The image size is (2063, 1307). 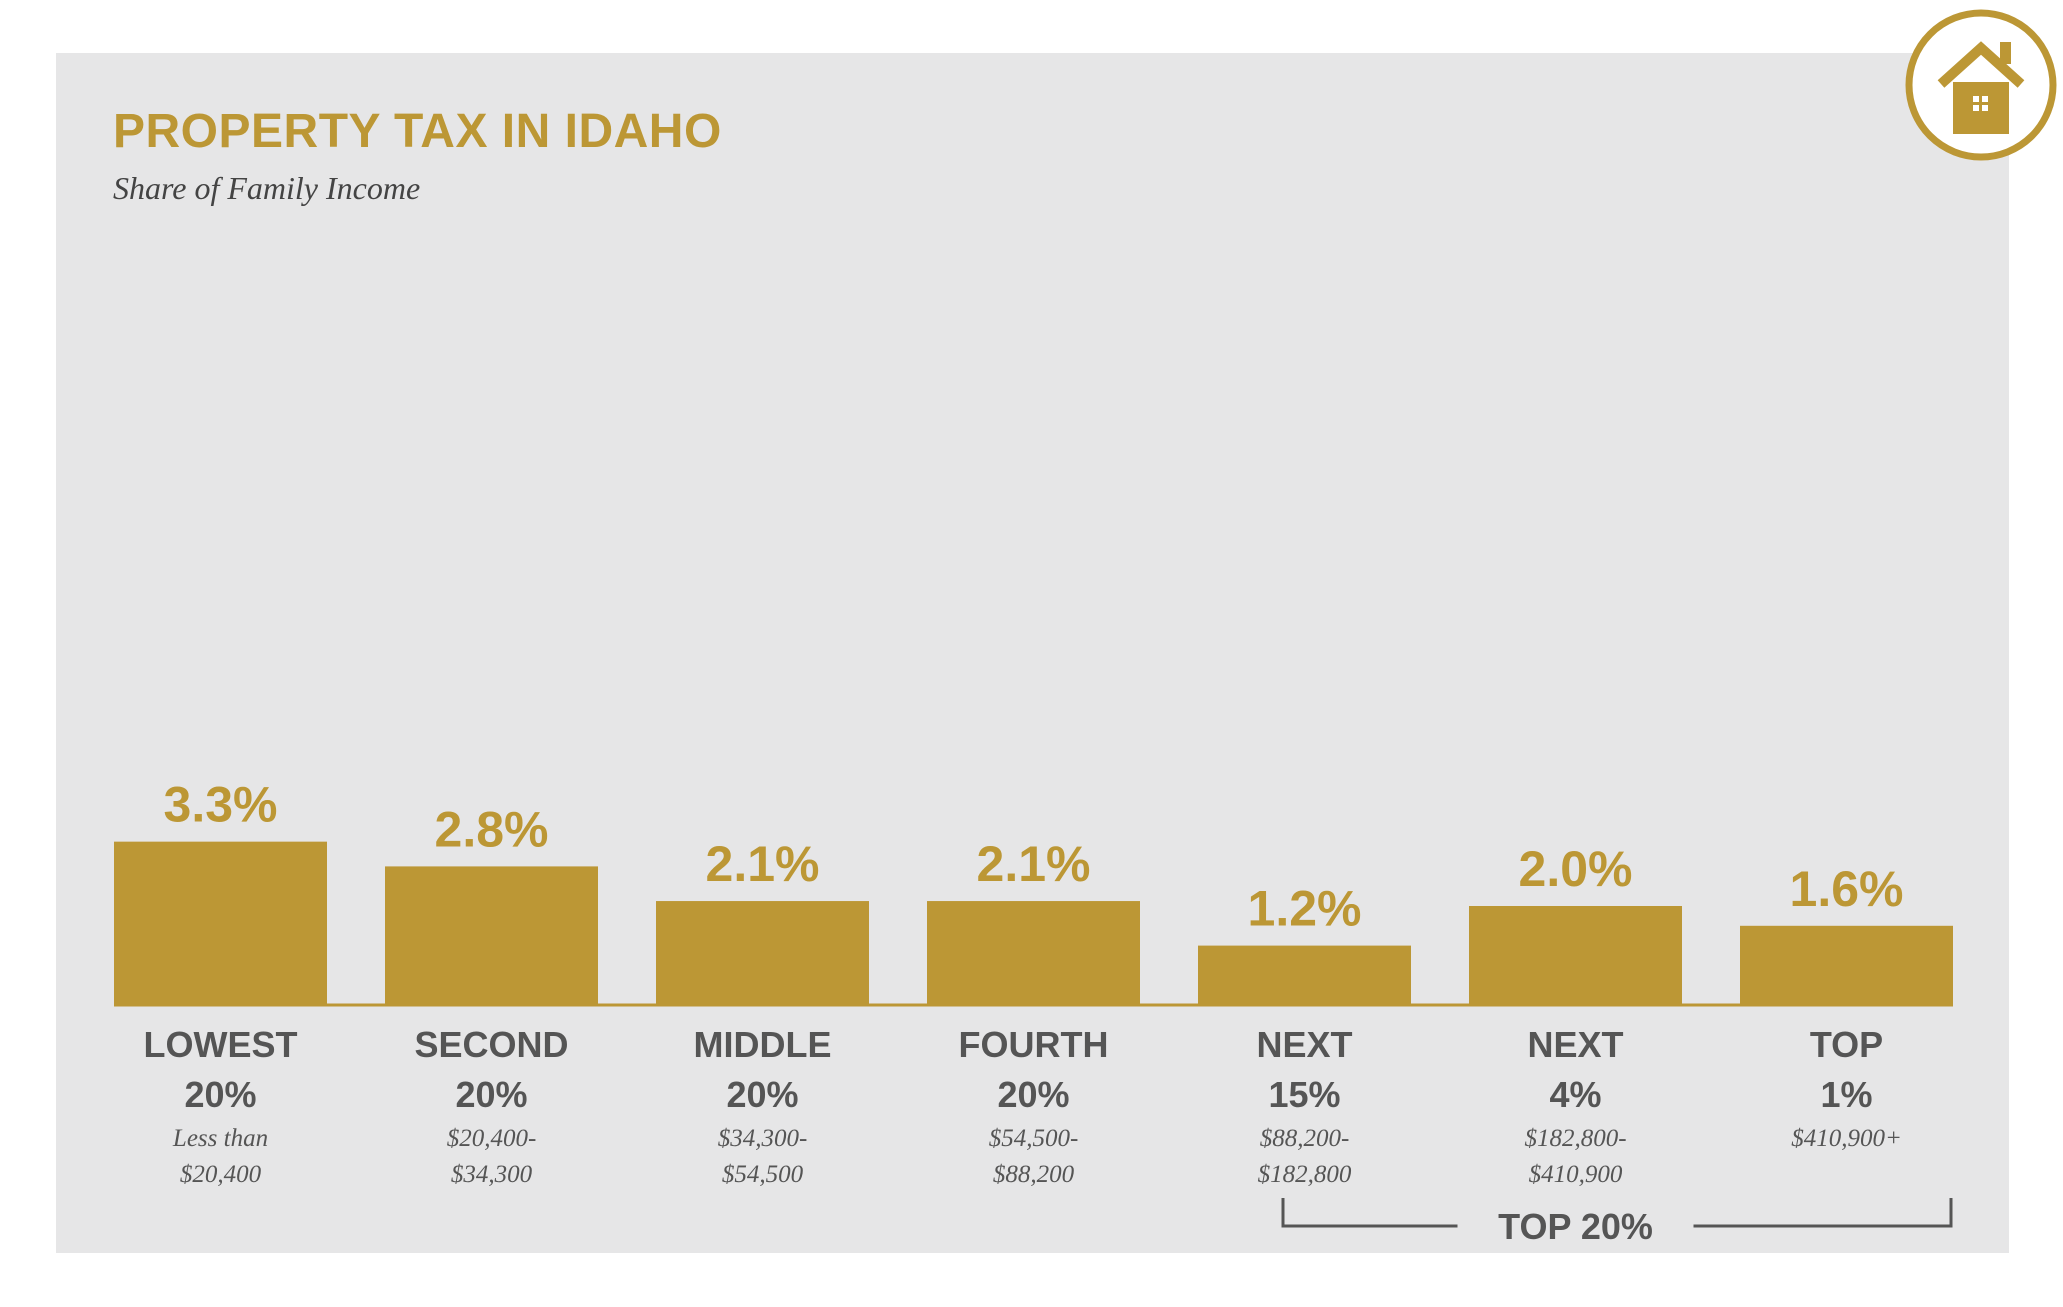 I want to click on category-share: 1%, so click(x=1846, y=1094).